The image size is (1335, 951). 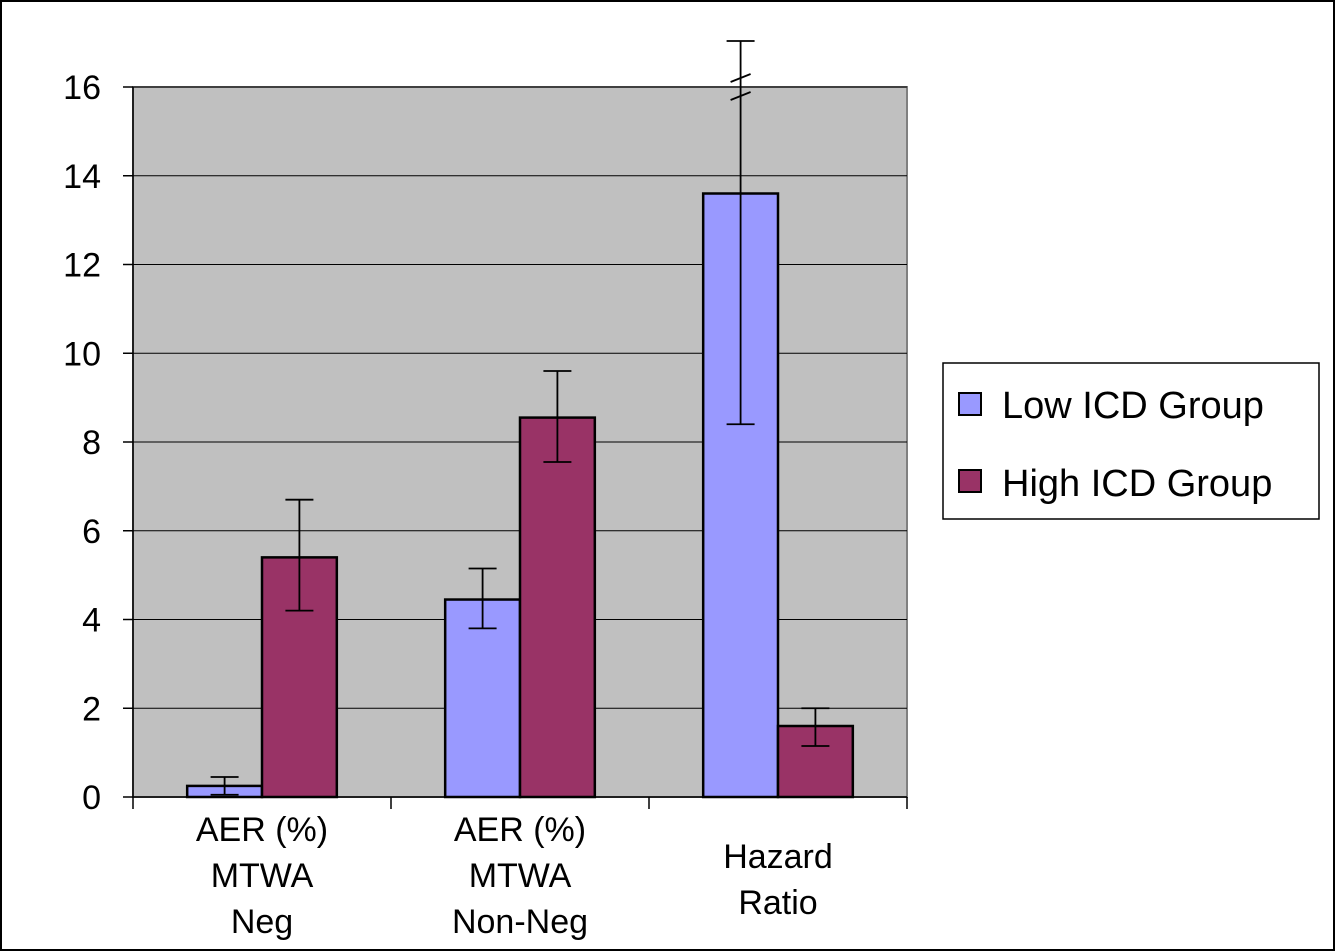 I want to click on y-tick-label: 4, so click(x=91, y=621).